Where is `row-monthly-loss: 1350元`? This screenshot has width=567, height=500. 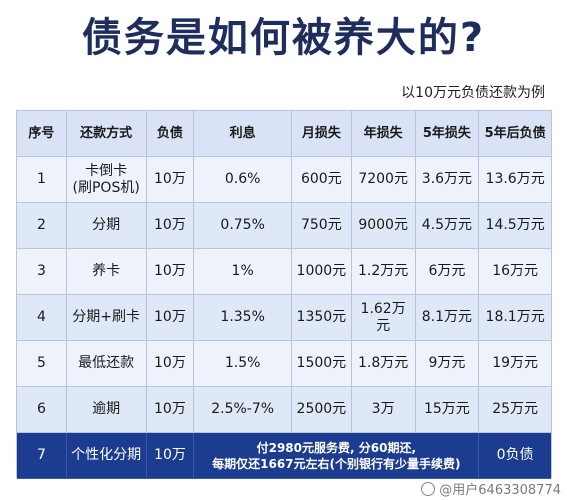
row-monthly-loss: 1350元 is located at coordinates (321, 318).